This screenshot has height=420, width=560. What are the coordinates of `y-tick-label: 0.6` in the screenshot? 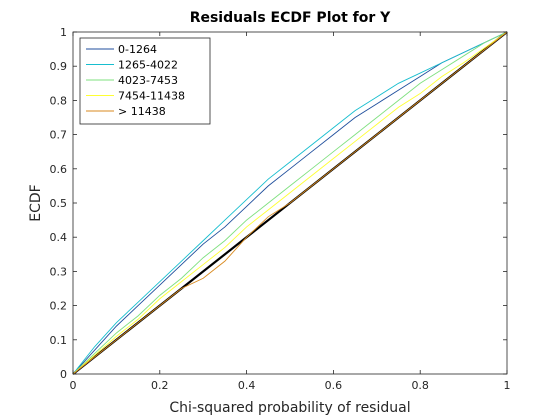 It's located at (59, 169).